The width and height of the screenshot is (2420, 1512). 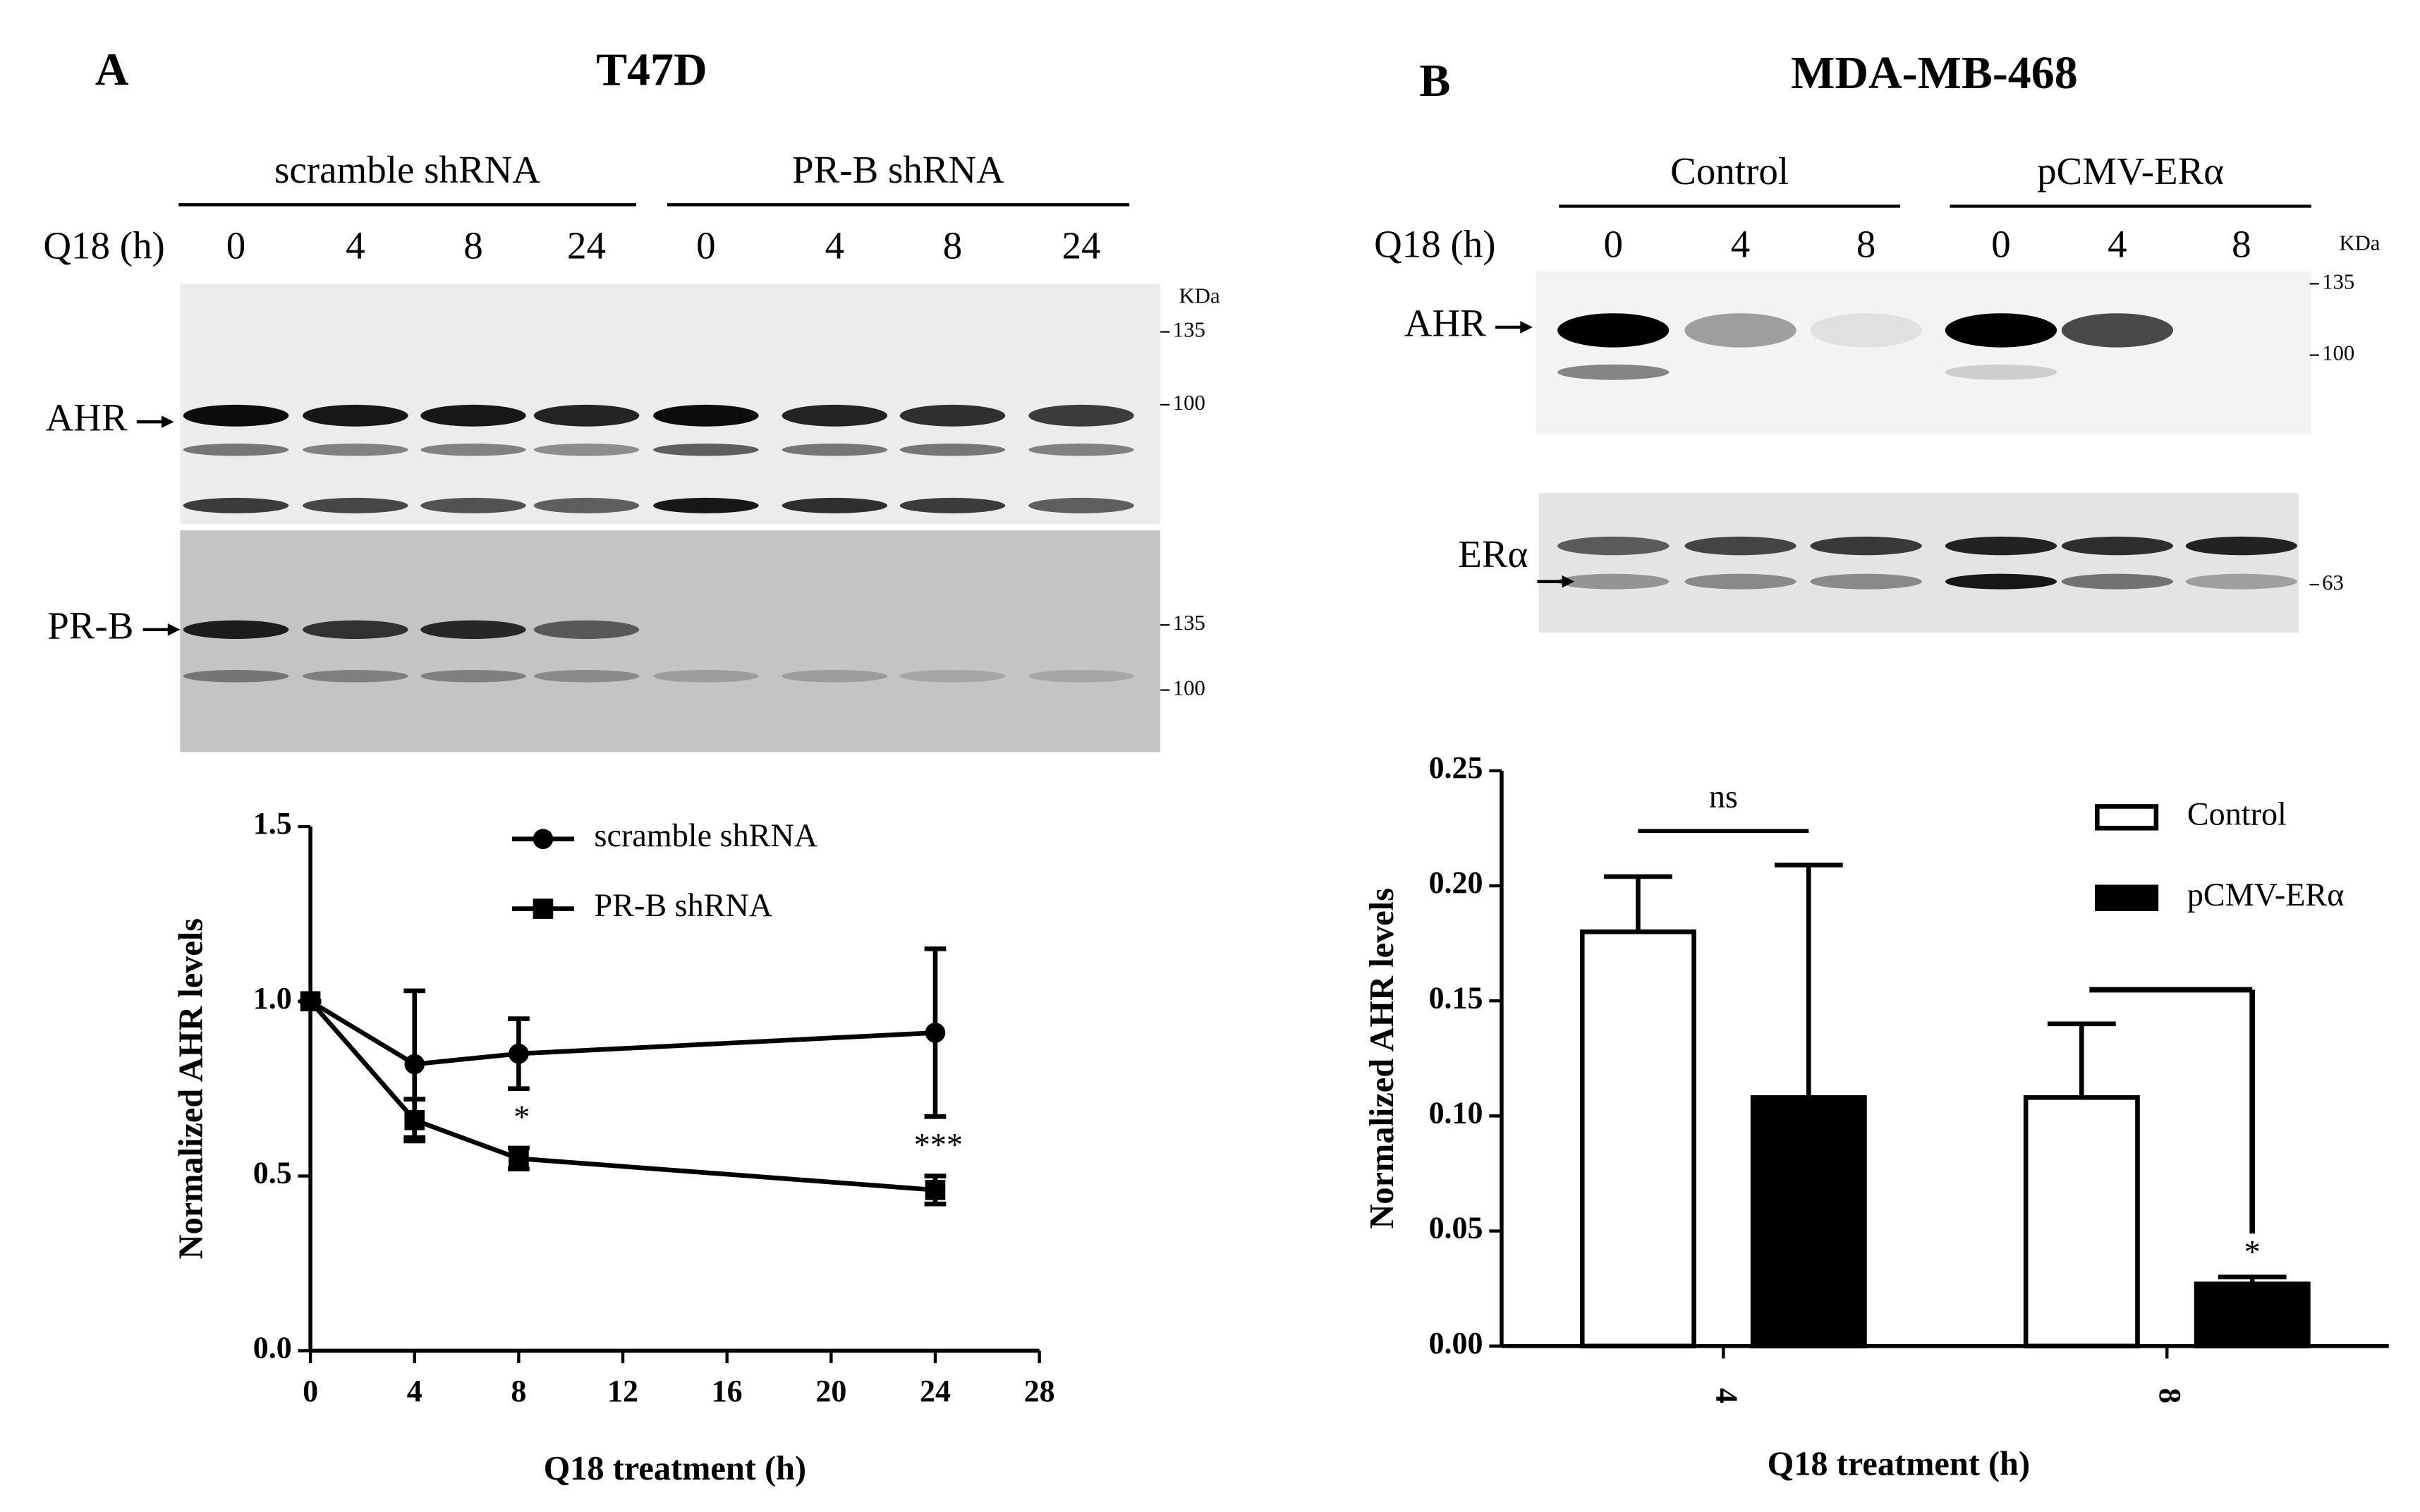 What do you see at coordinates (622, 1391) in the screenshot?
I see `x-tick-label: 12` at bounding box center [622, 1391].